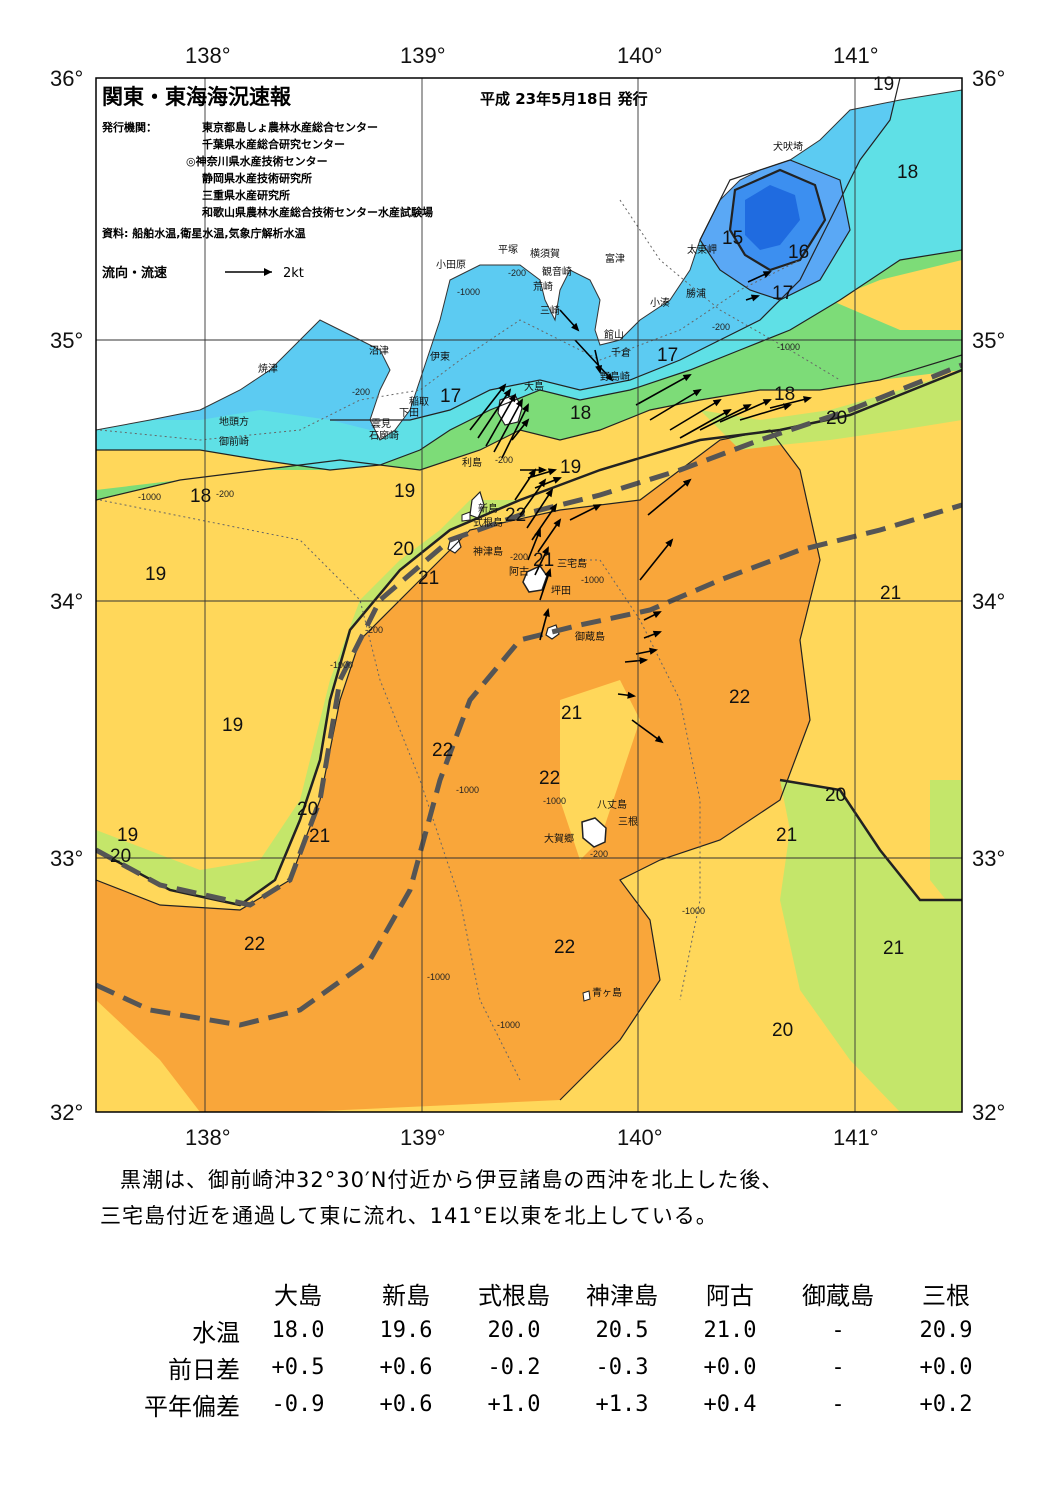  I want to click on place-irozaki: 石廊崎, so click(384, 435).